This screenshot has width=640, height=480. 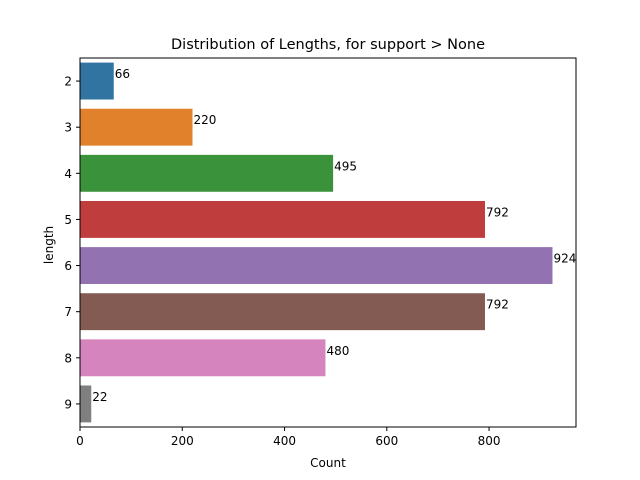 What do you see at coordinates (284, 441) in the screenshot?
I see `x-tick-label: 400` at bounding box center [284, 441].